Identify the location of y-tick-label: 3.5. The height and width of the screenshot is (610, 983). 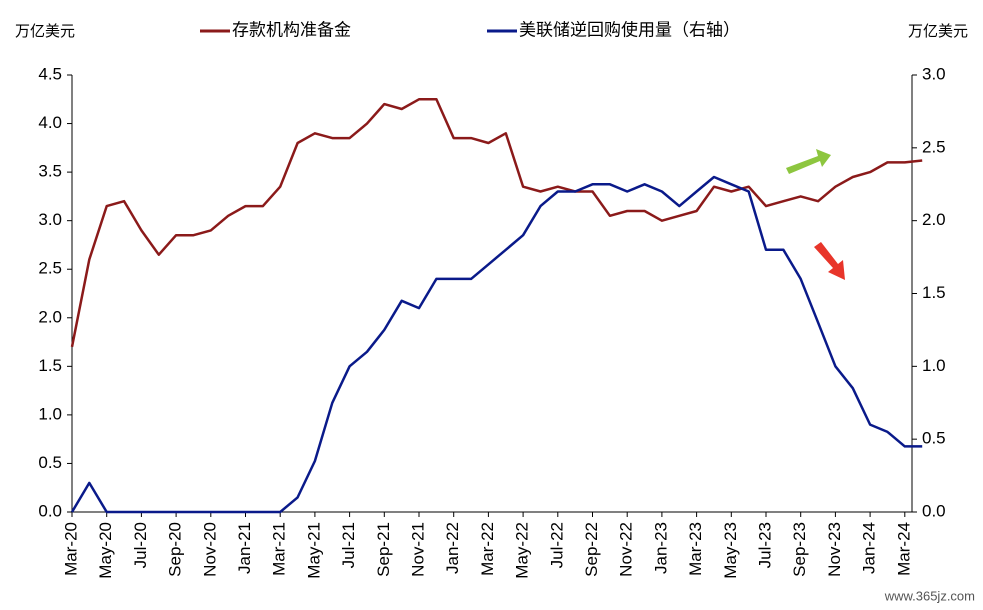
(50, 171).